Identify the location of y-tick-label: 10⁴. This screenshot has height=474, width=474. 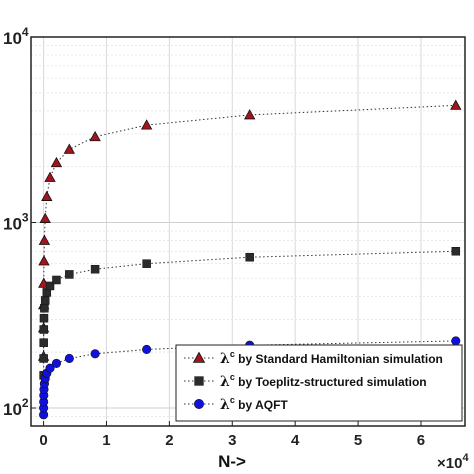
(16, 36).